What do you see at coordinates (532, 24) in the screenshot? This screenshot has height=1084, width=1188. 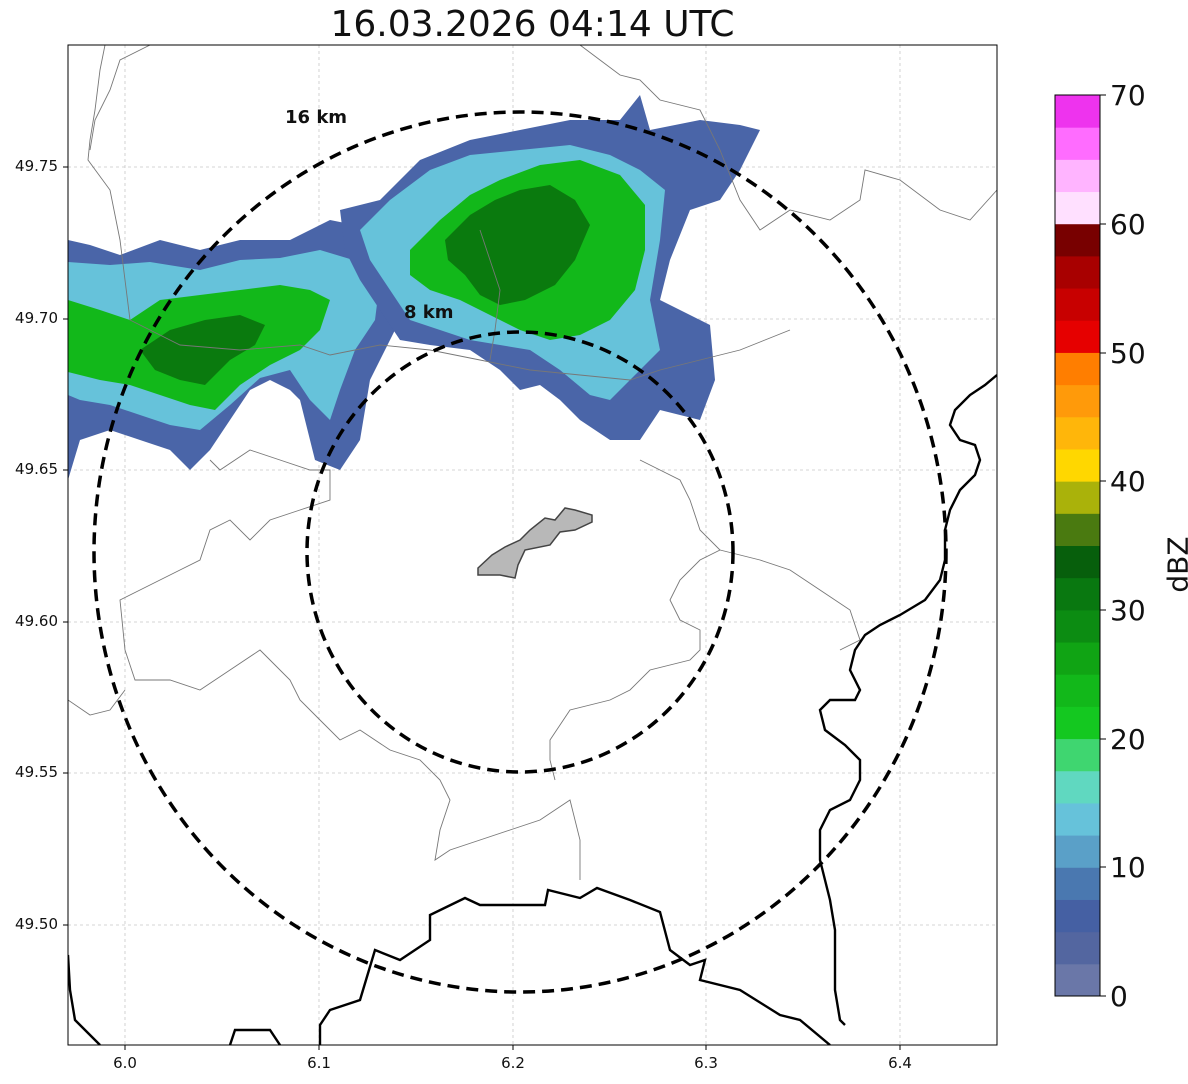 I see `map-title: 16.03.2026 04:14 UTC` at bounding box center [532, 24].